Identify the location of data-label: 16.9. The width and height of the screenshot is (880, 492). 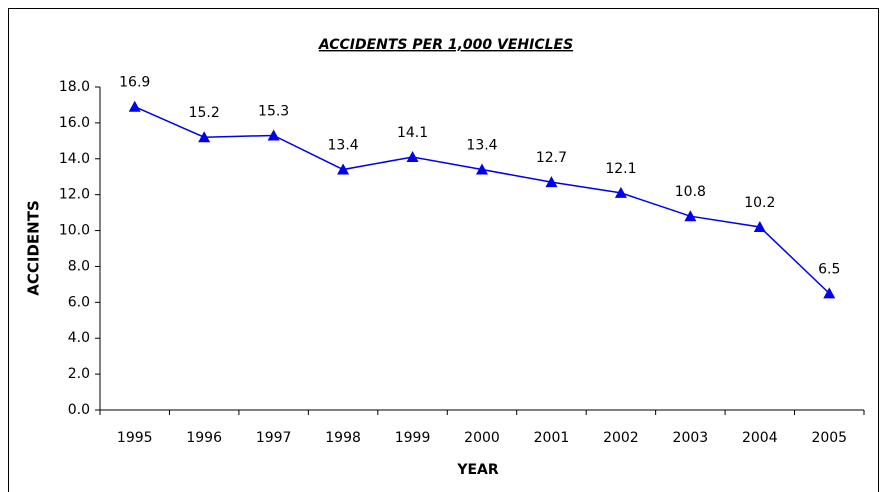
(134, 83).